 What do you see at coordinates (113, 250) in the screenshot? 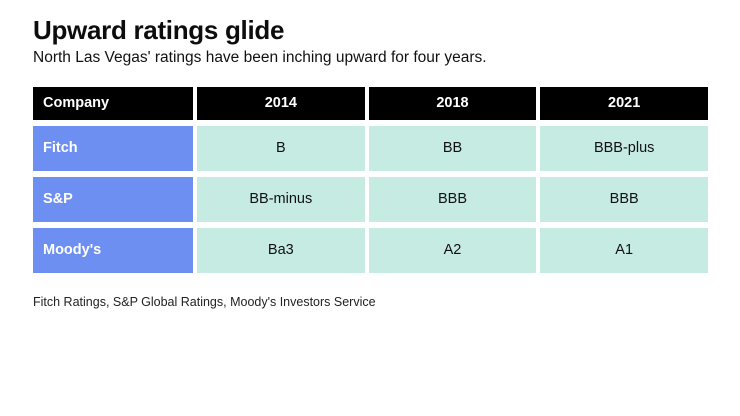
I see `row-label-moodys: Moody's` at bounding box center [113, 250].